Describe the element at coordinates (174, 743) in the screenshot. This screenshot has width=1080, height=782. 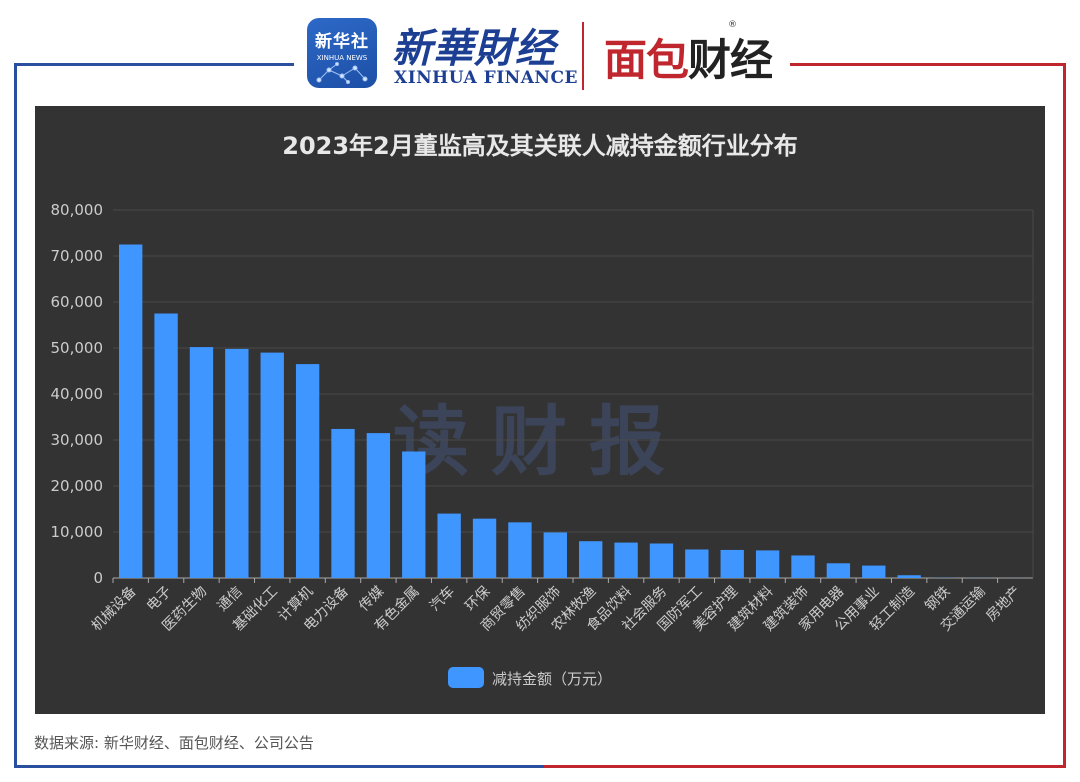
I see `source-note: 数据来源: 新华财经、面包财经、公司公告` at that location.